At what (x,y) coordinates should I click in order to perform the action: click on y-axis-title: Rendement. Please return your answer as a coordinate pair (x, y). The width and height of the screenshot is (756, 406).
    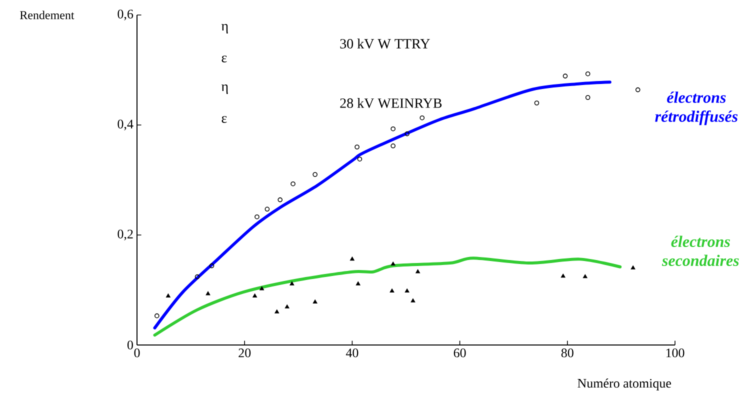
    Looking at the image, I should click on (47, 15).